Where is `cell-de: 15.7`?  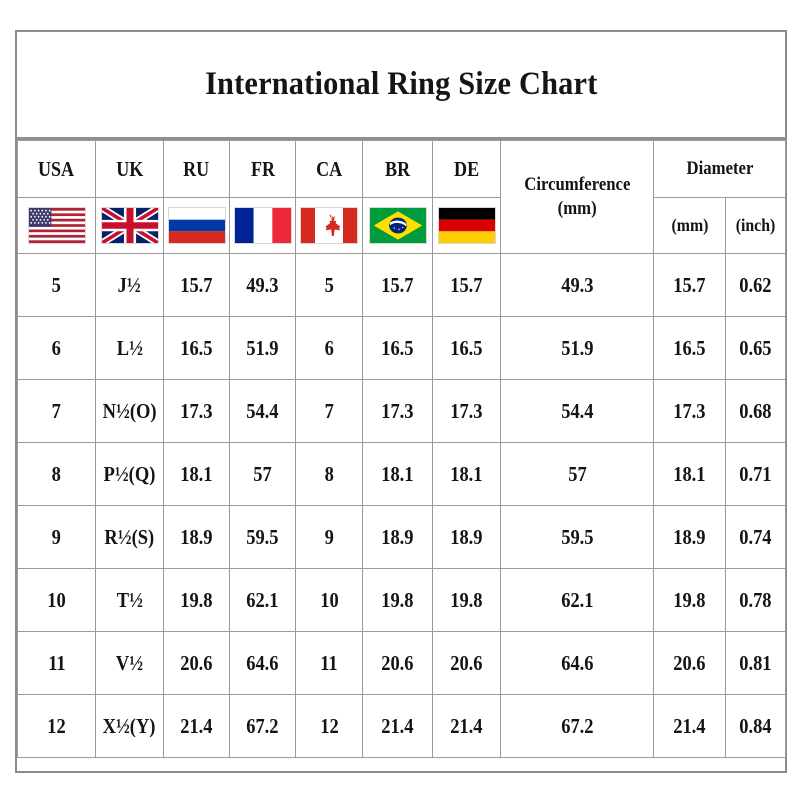
cell-de: 15.7 is located at coordinates (466, 285).